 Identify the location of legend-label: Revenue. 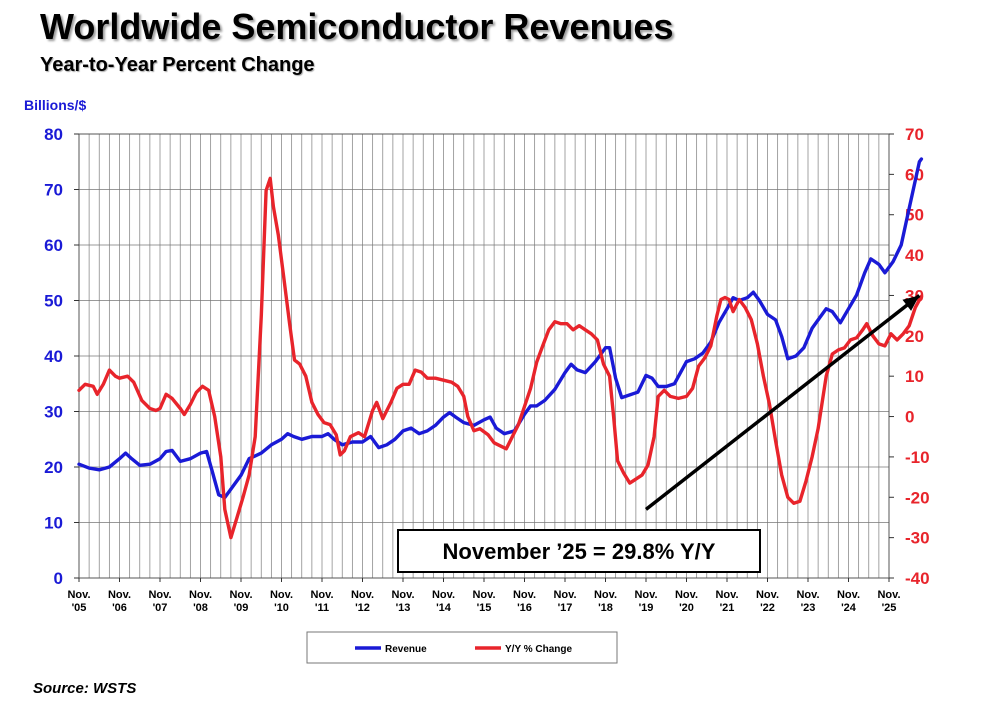
(406, 649).